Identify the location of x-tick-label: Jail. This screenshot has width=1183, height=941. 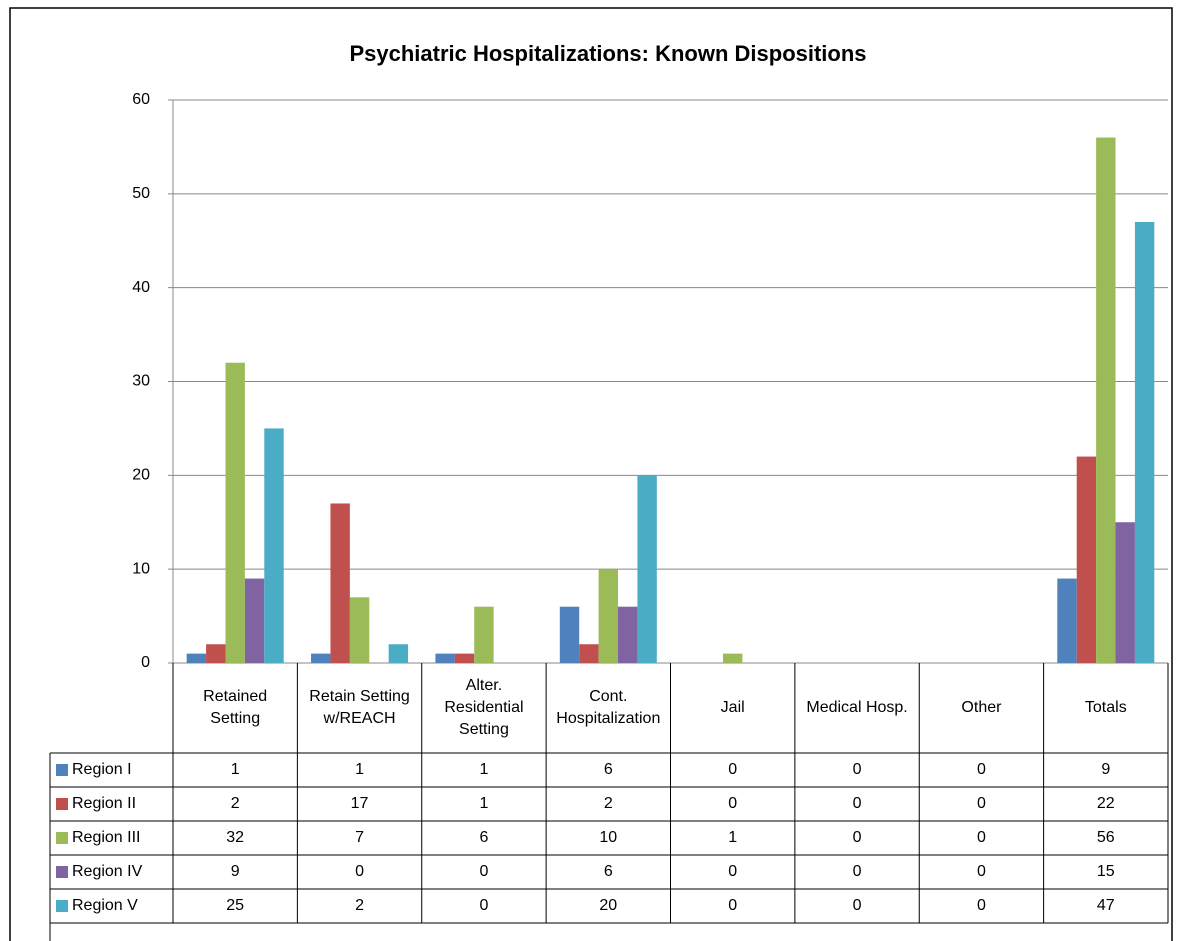
(732, 707).